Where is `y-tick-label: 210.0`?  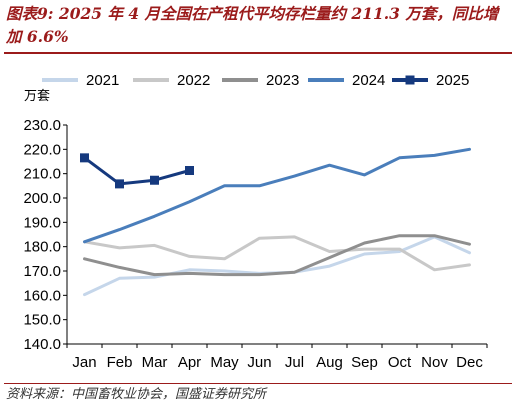
y-tick-label: 210.0 is located at coordinates (42, 174).